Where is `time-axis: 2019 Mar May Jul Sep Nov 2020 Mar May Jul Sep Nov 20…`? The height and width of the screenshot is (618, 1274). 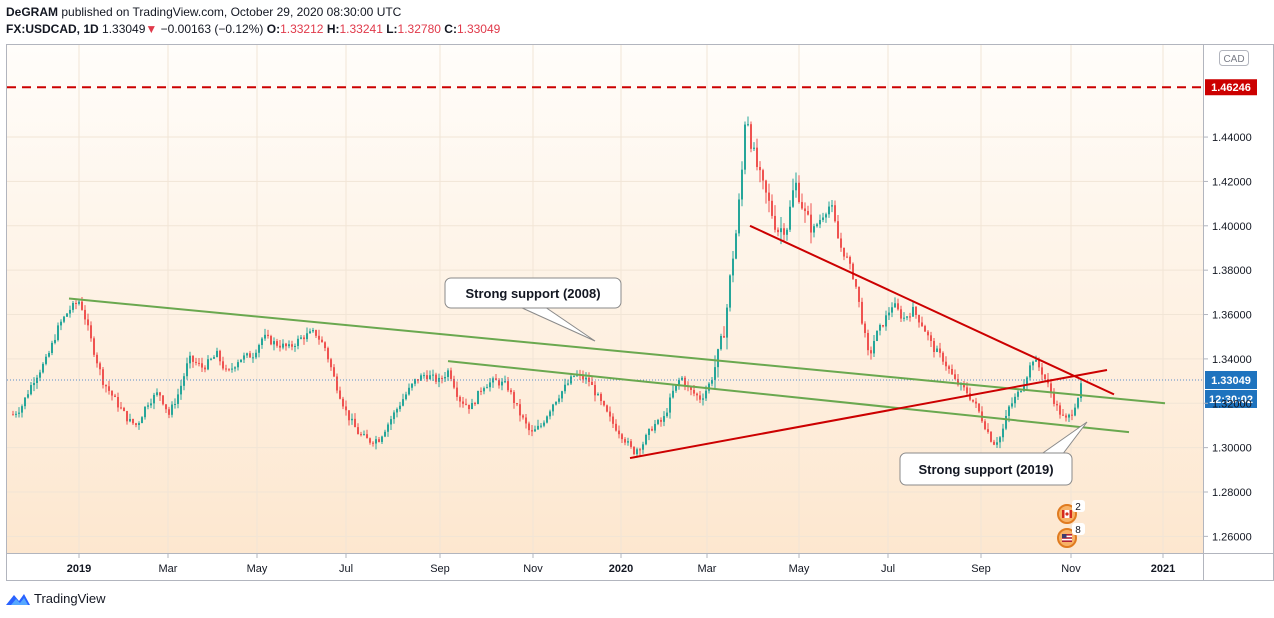 time-axis: 2019 Mar May Jul Sep Nov 2020 Mar May Jul Sep Nov 20… is located at coordinates (621, 564).